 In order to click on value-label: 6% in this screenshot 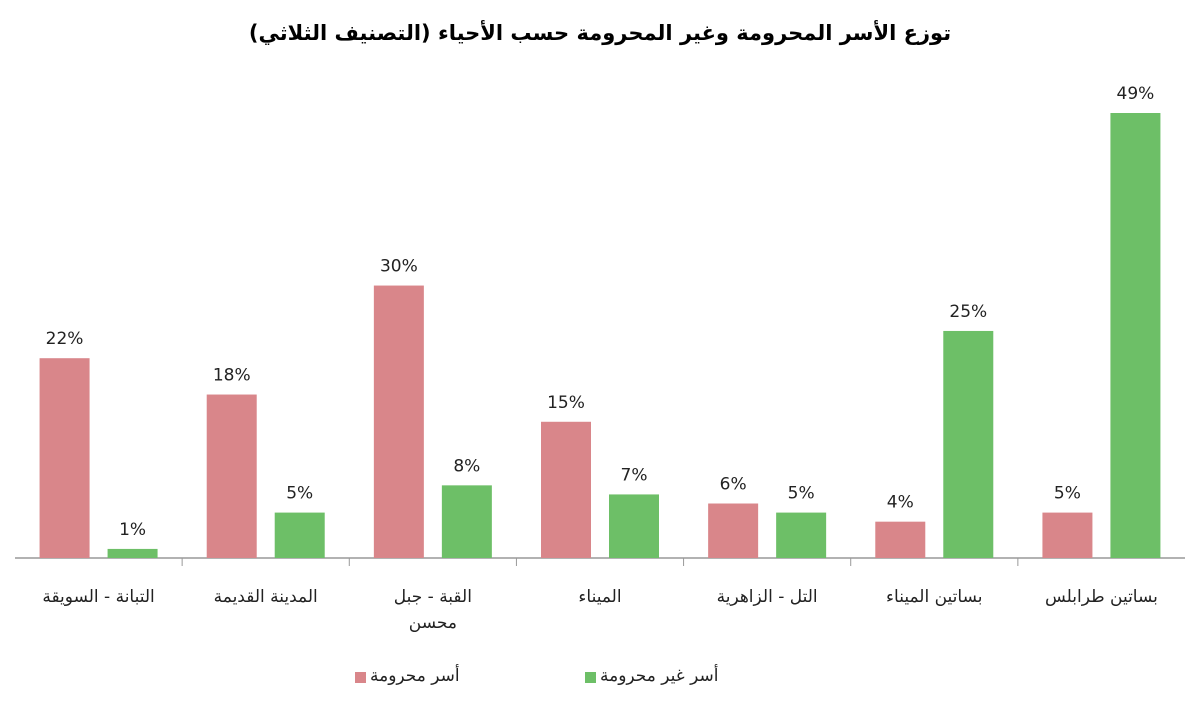, I will do `click(733, 485)`.